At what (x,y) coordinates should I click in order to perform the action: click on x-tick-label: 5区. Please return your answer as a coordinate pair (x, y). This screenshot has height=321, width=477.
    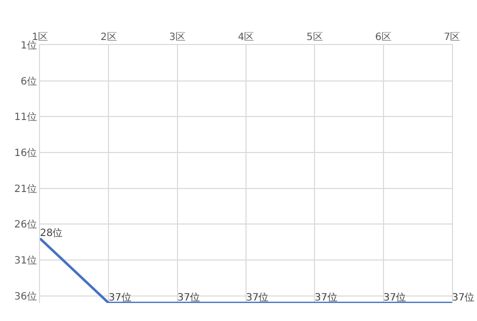
    Looking at the image, I should click on (314, 37).